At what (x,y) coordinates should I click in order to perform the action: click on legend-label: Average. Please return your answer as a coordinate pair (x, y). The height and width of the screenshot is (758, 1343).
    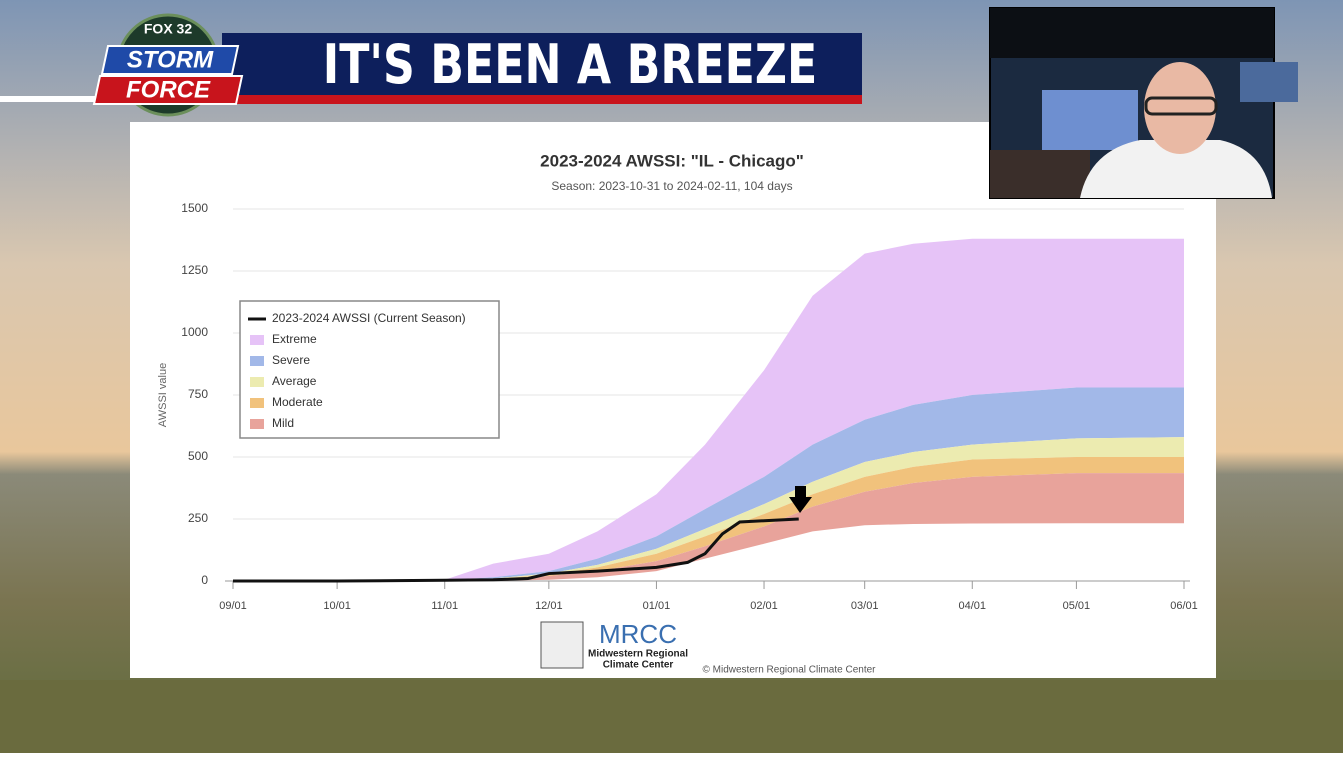
    Looking at the image, I should click on (294, 381).